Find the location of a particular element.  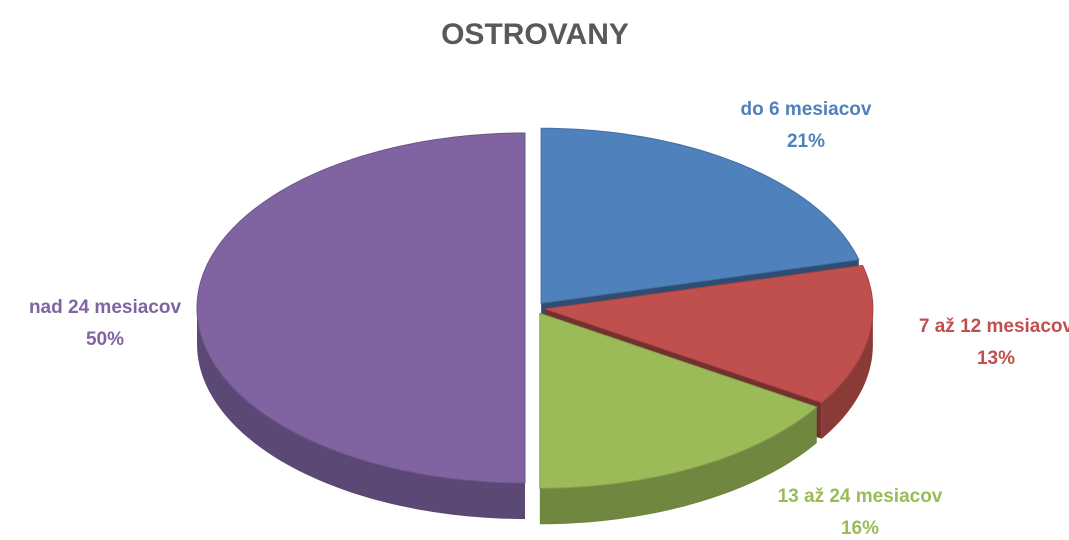

slice-value-label: 13% is located at coordinates (996, 358).